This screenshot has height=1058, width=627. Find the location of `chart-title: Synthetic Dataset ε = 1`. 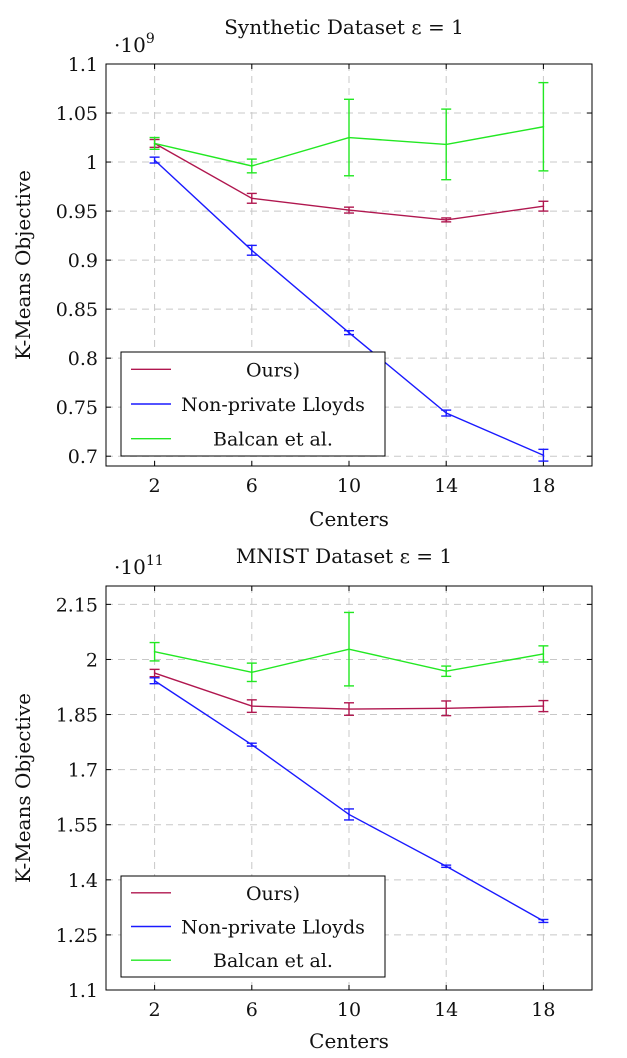

chart-title: Synthetic Dataset ε = 1 is located at coordinates (344, 27).